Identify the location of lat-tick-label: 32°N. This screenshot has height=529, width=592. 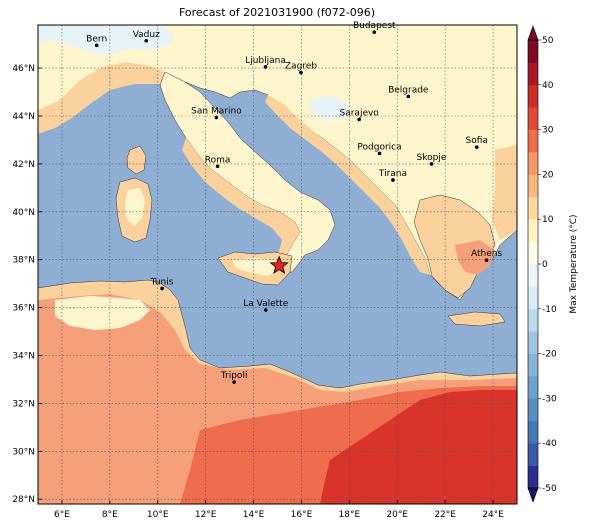
(23, 404).